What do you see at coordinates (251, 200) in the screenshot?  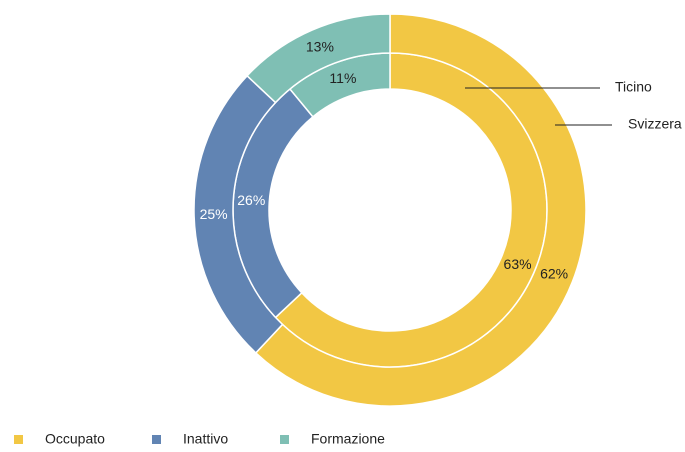 I see `value-label: 26%` at bounding box center [251, 200].